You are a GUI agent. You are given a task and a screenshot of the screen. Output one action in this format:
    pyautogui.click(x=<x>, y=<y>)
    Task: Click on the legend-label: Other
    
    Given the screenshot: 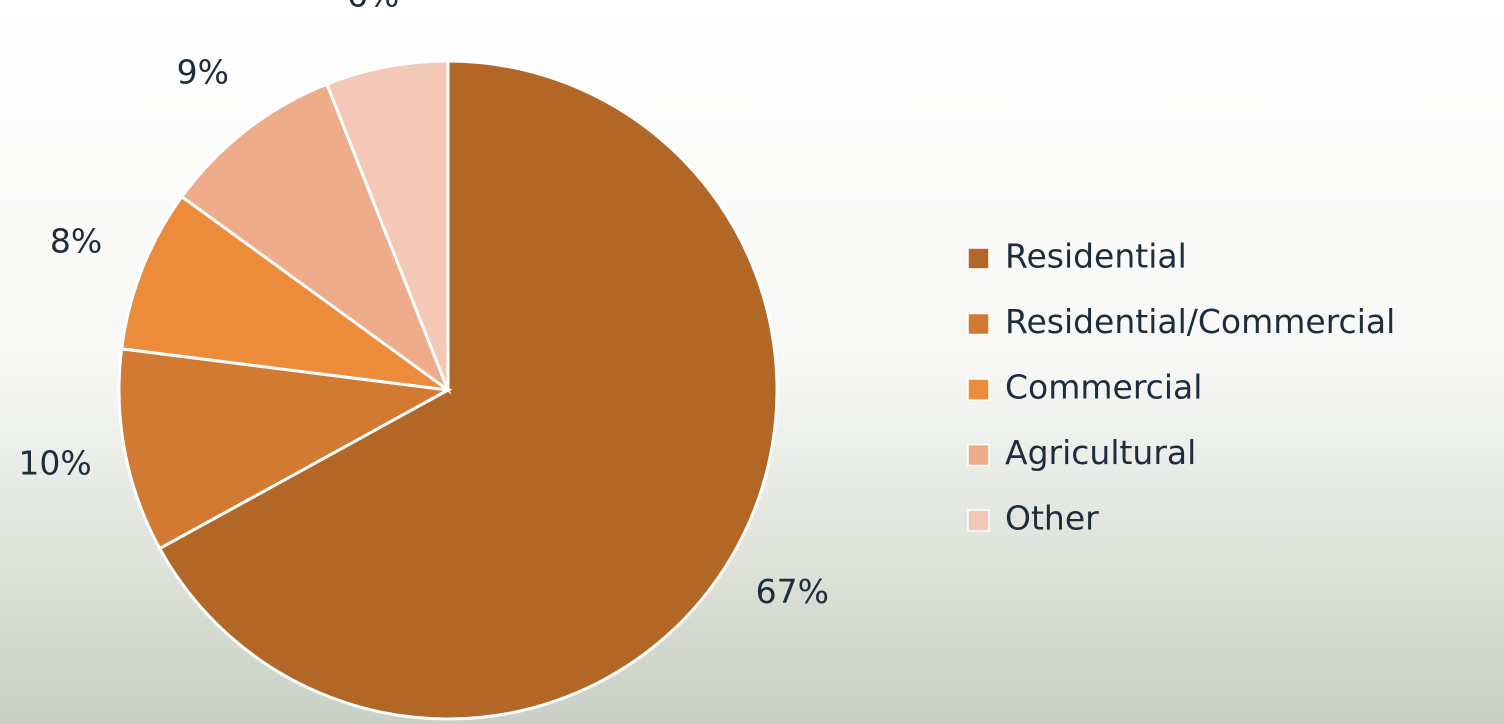 What is the action you would take?
    pyautogui.click(x=1052, y=518)
    